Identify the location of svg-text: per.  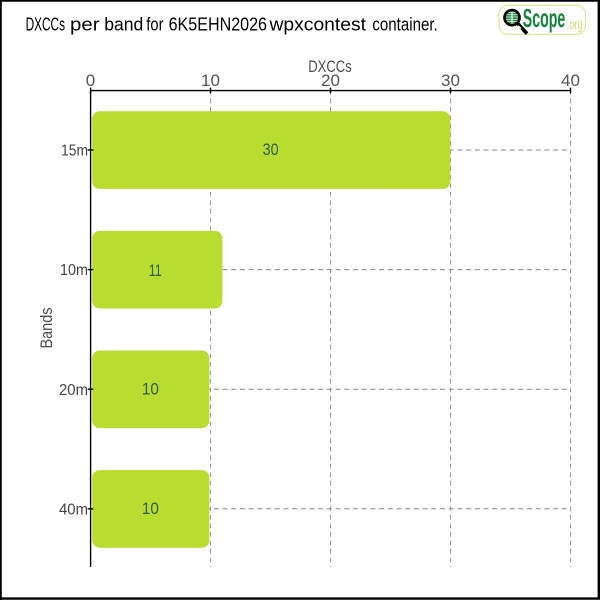
(85, 24).